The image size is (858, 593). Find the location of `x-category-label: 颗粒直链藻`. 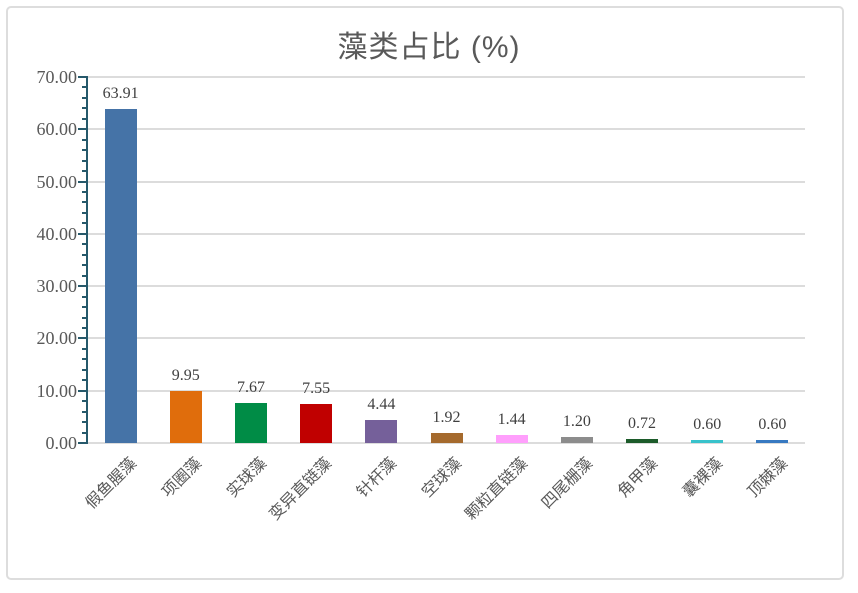

x-category-label: 颗粒直链藻 is located at coordinates (496, 489).